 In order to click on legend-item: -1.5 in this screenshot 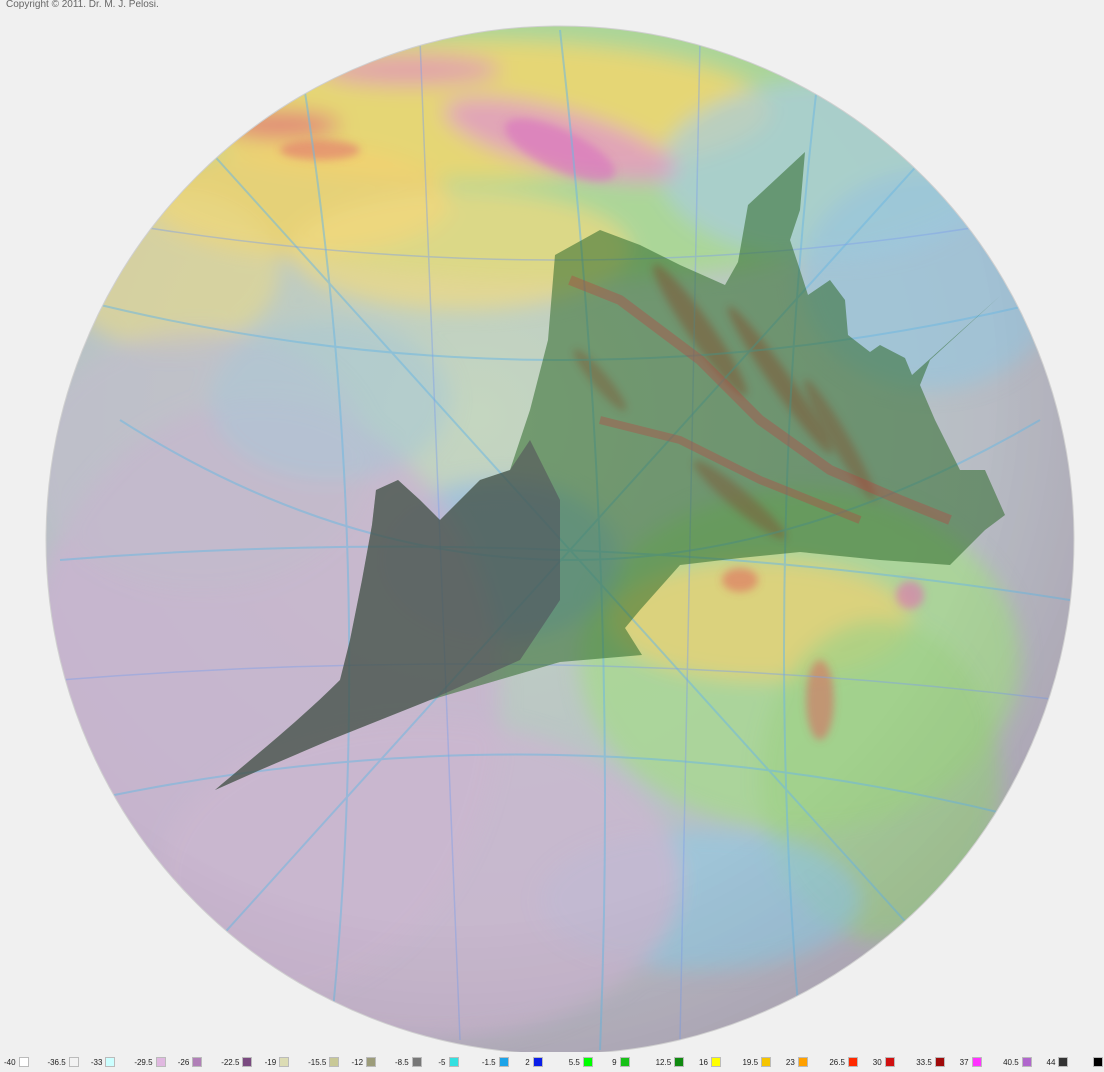, I will do `click(495, 1062)`.